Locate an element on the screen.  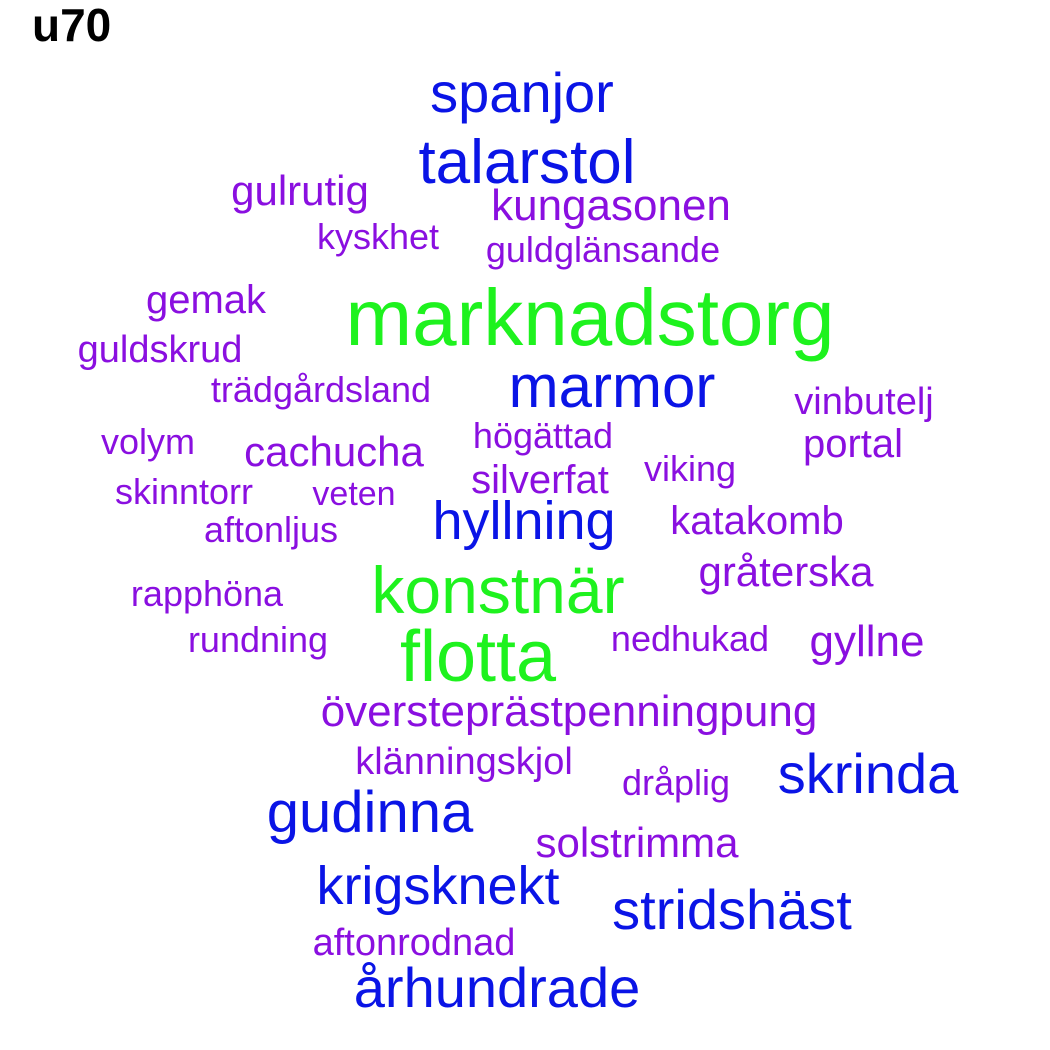
cloud-word: rundning is located at coordinates (258, 639).